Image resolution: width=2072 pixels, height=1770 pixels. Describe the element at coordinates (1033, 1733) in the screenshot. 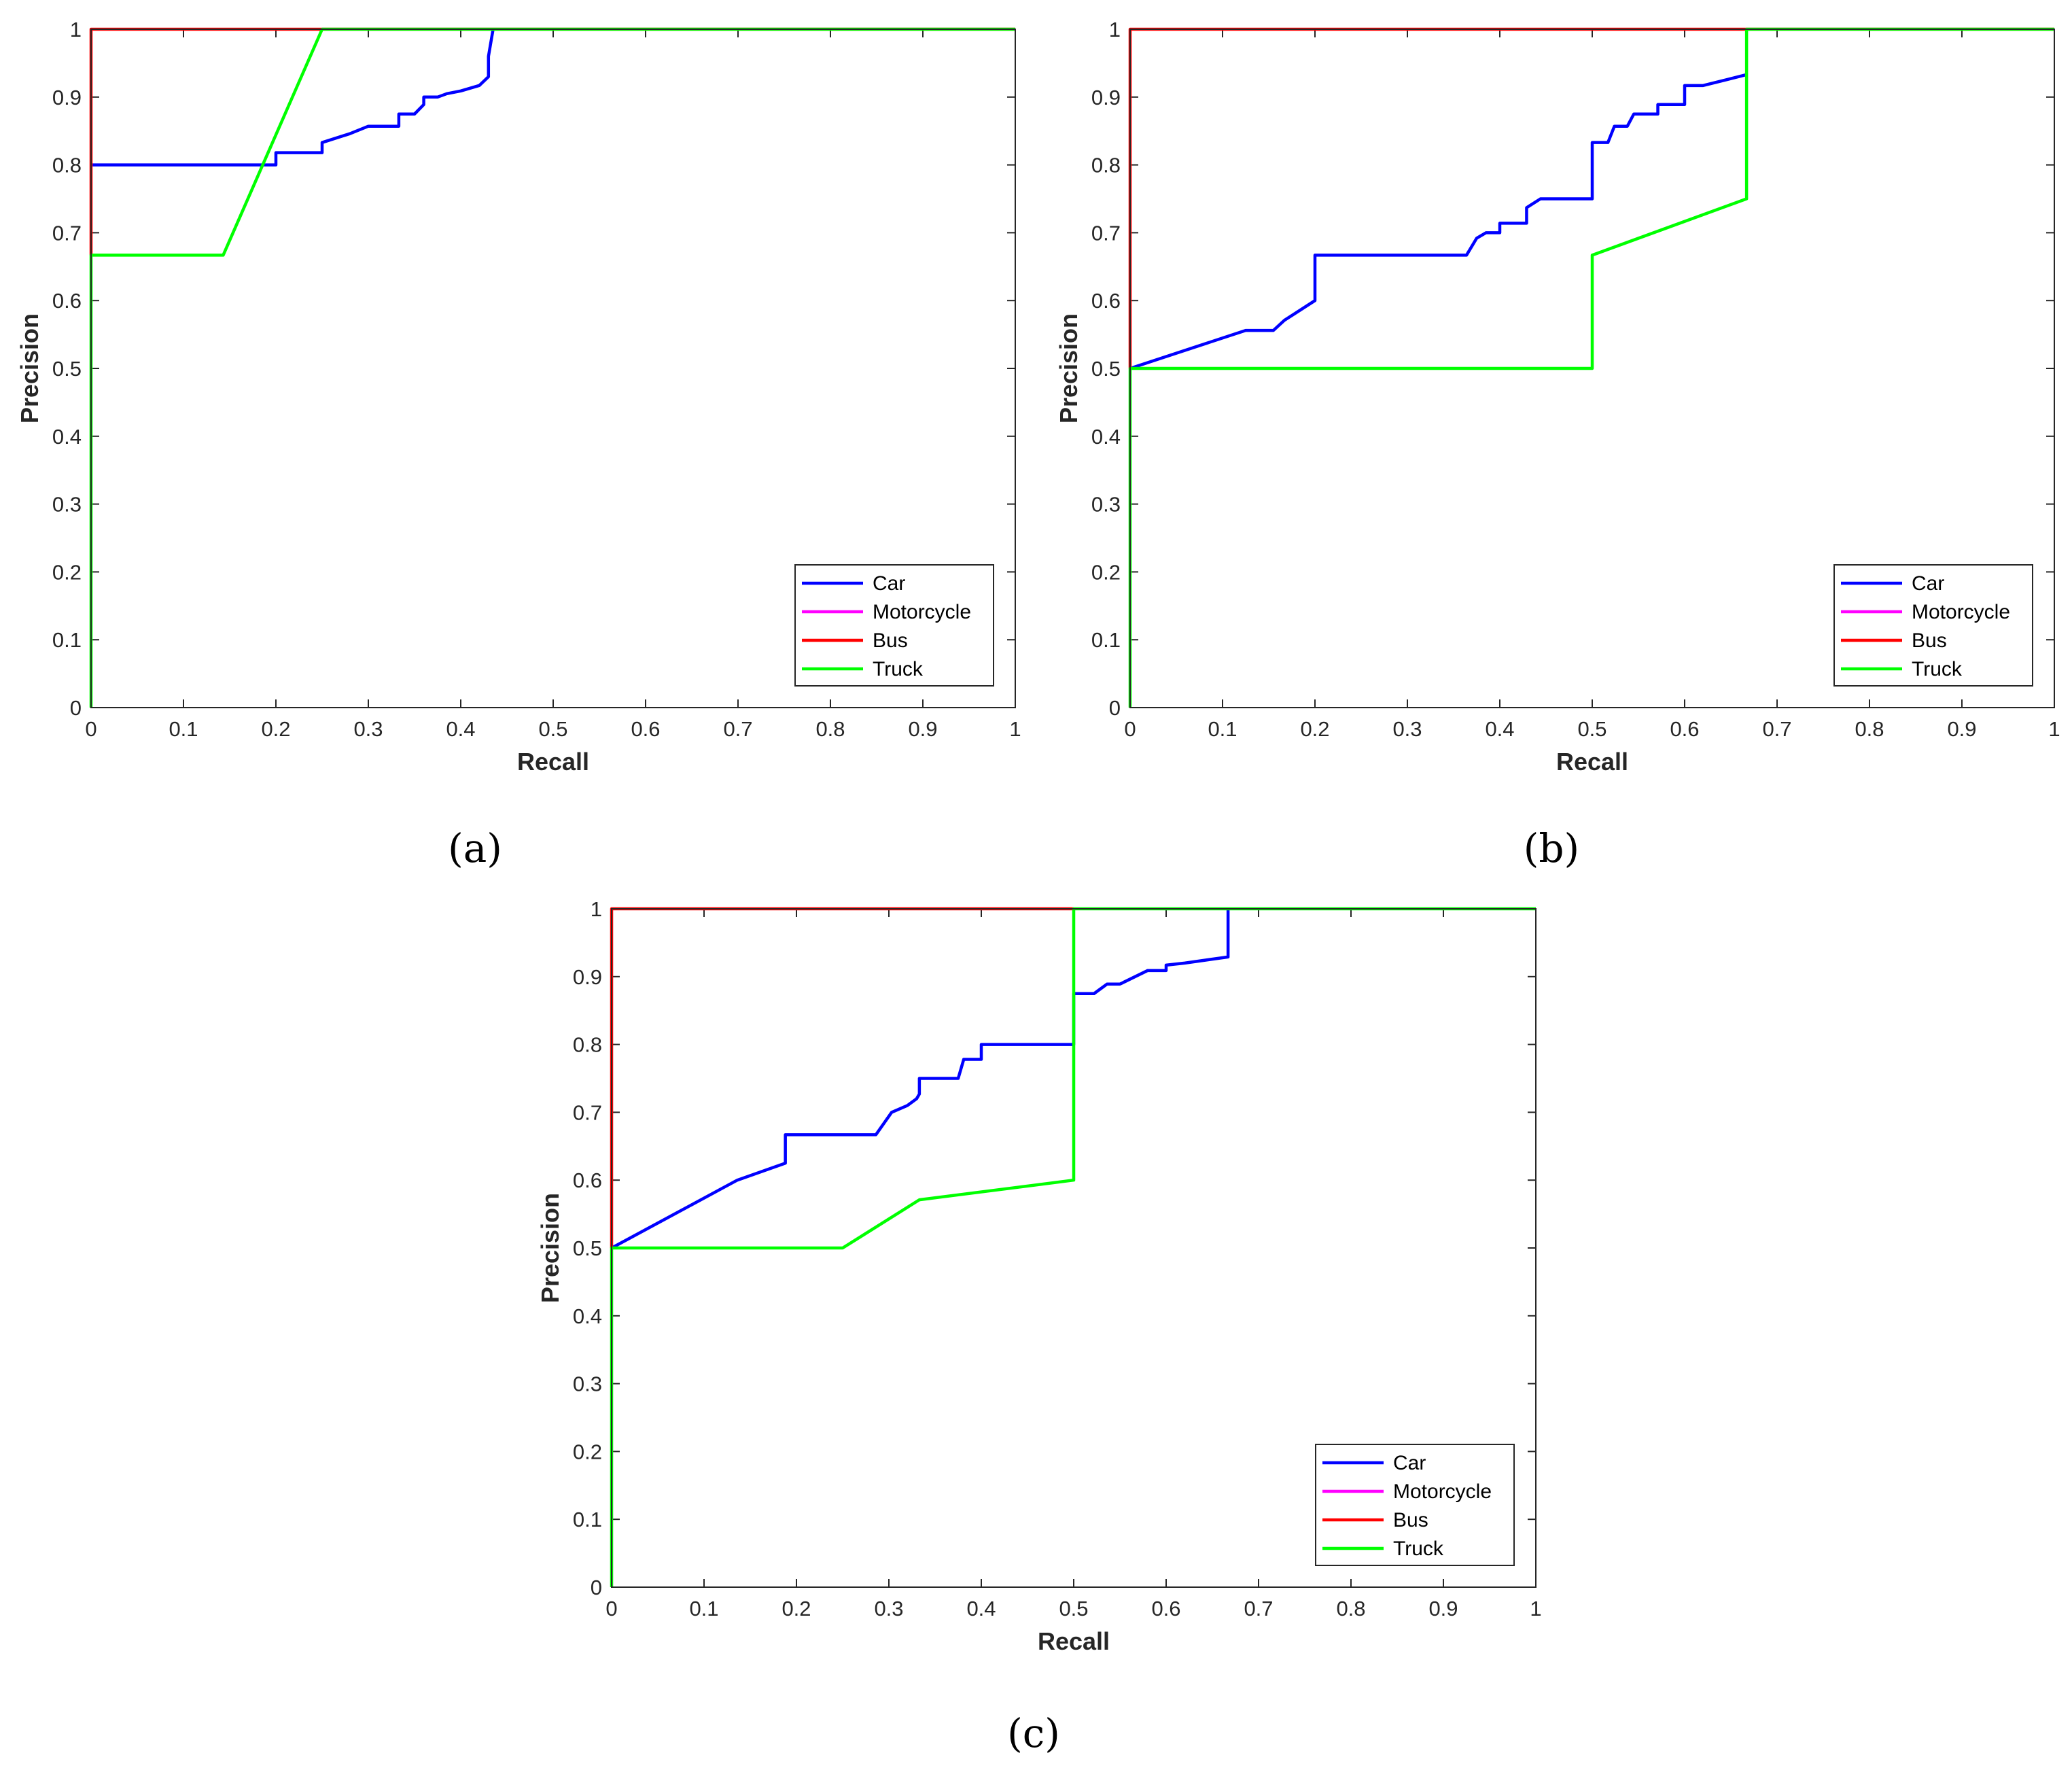

I see `panel-label-c: (c)` at that location.